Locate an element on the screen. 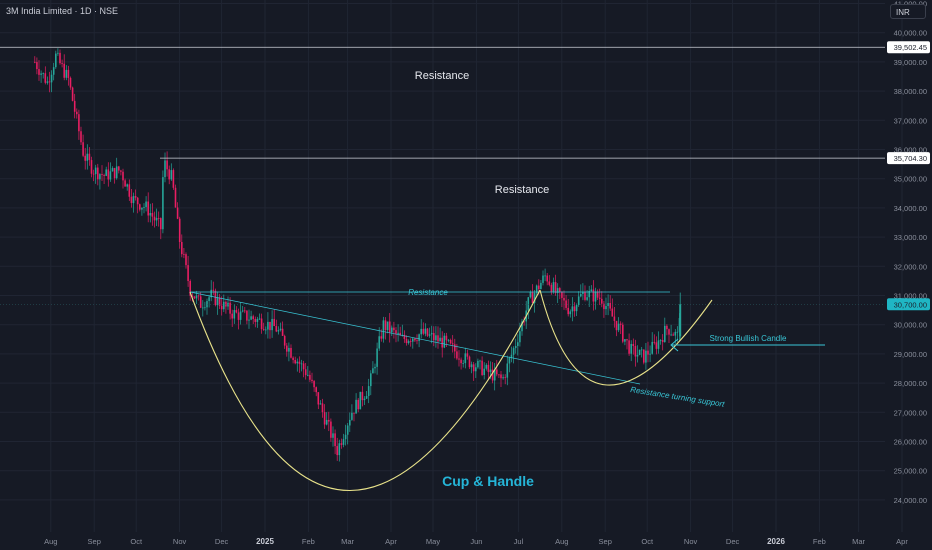 The image size is (932, 550). x-tick-label: May is located at coordinates (433, 541).